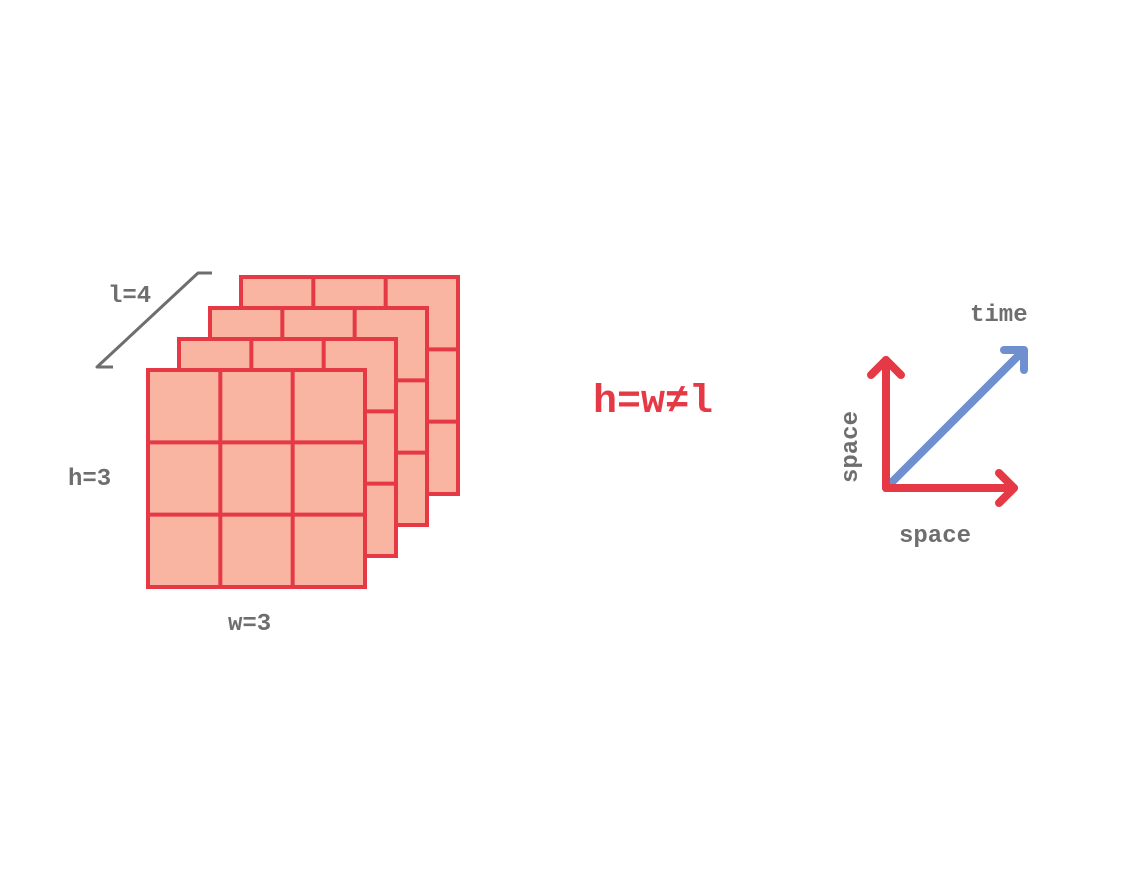 The width and height of the screenshot is (1126, 891). What do you see at coordinates (153, 320) in the screenshot?
I see `depth-indicator-line` at bounding box center [153, 320].